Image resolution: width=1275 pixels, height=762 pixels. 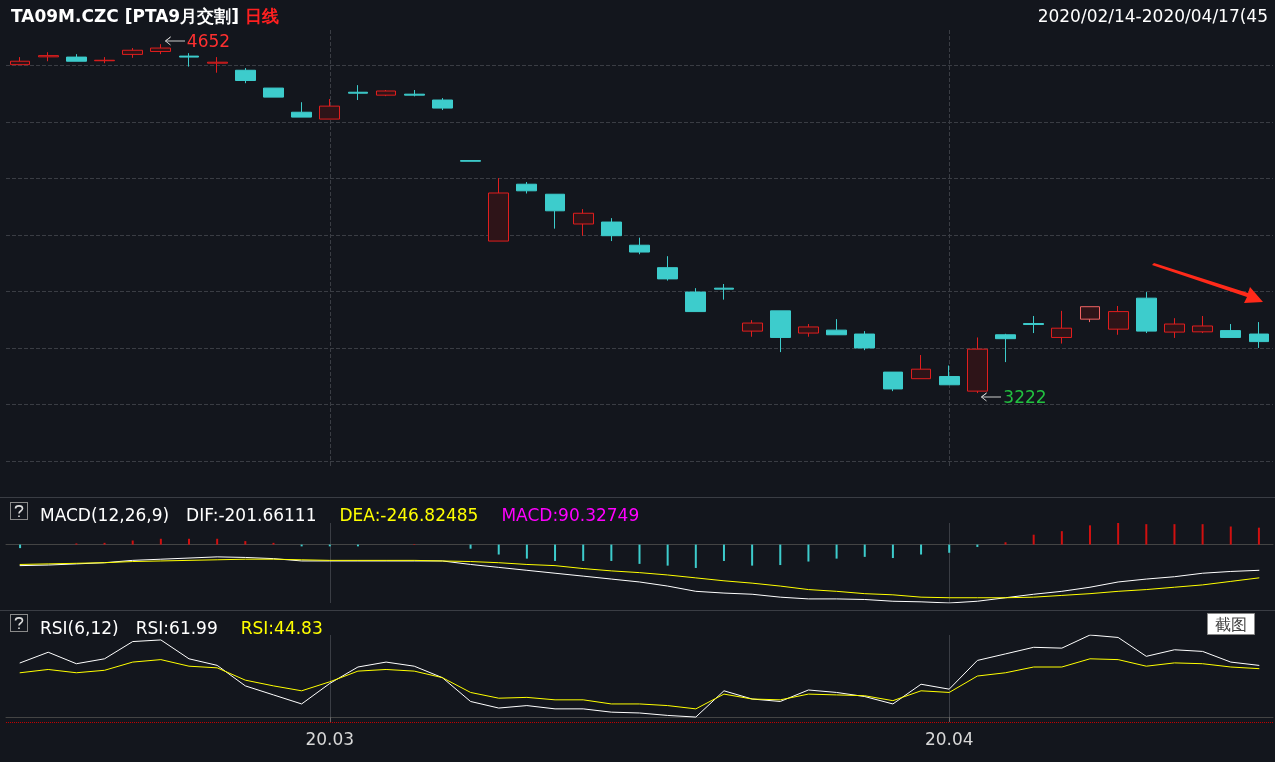 I want to click on chart-title: TA09M.CZC [PTA9月交割], so click(x=125, y=16).